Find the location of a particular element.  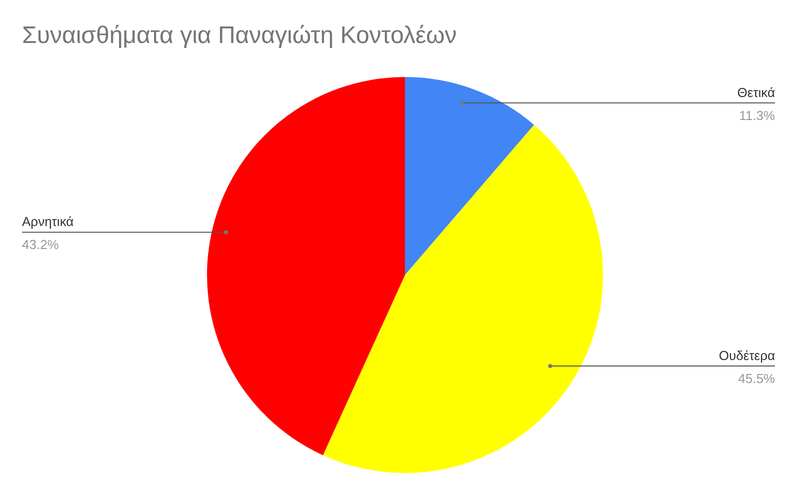

slice-label: Θετικά is located at coordinates (756, 92).